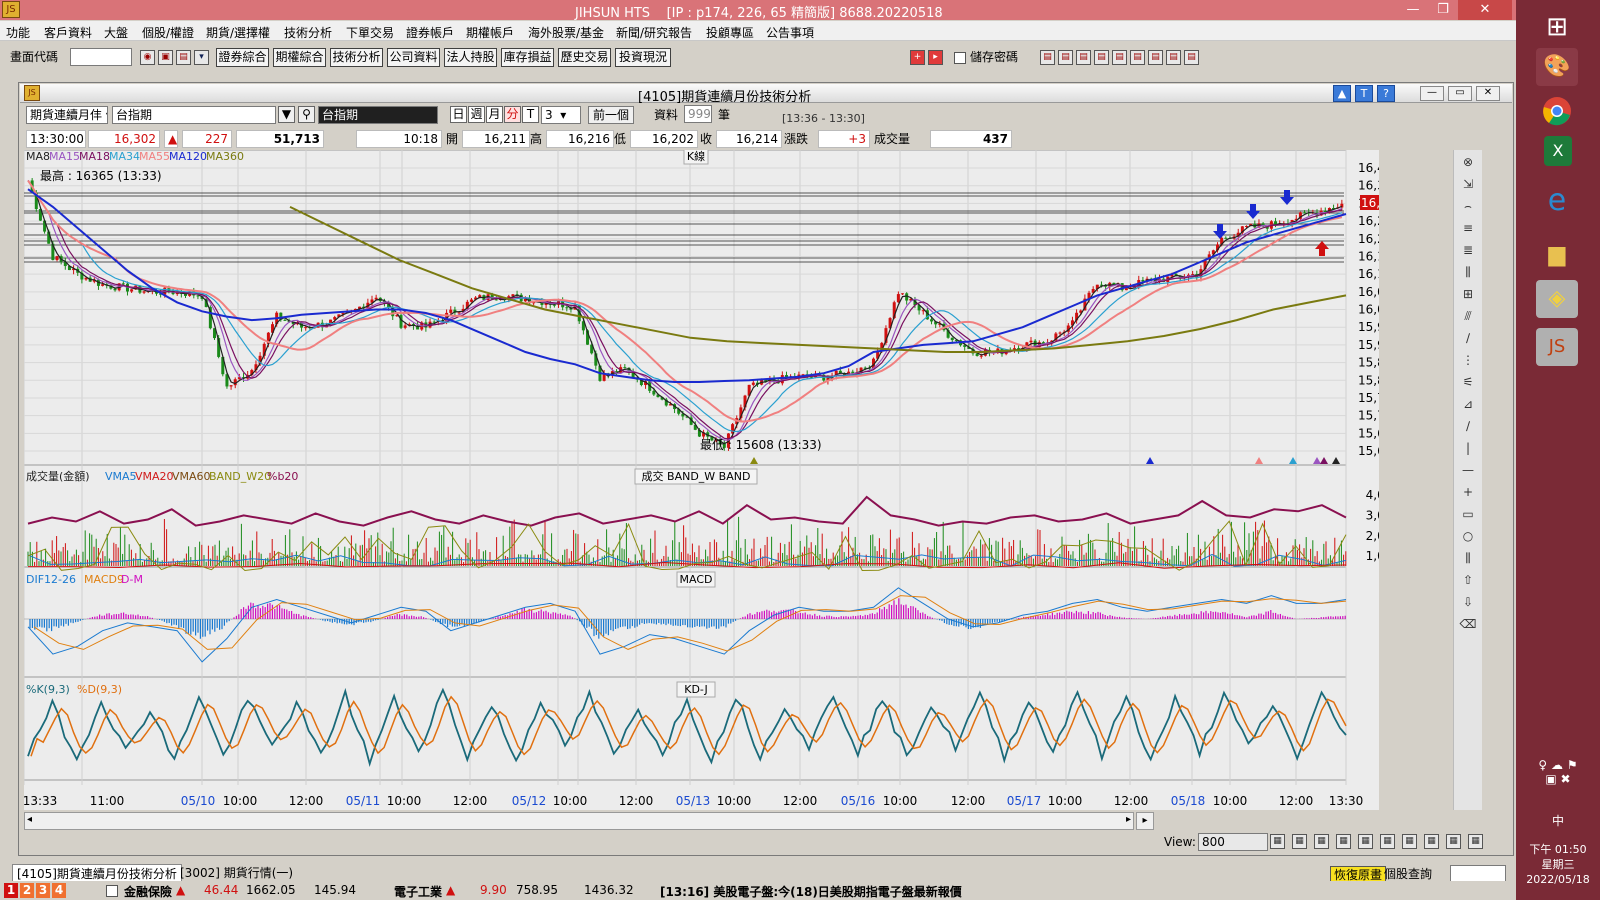  I want to click on status-news-ticker: [13:16] 美股電子盤:今(18)日美股期指電子盤最新報價, so click(811, 892).